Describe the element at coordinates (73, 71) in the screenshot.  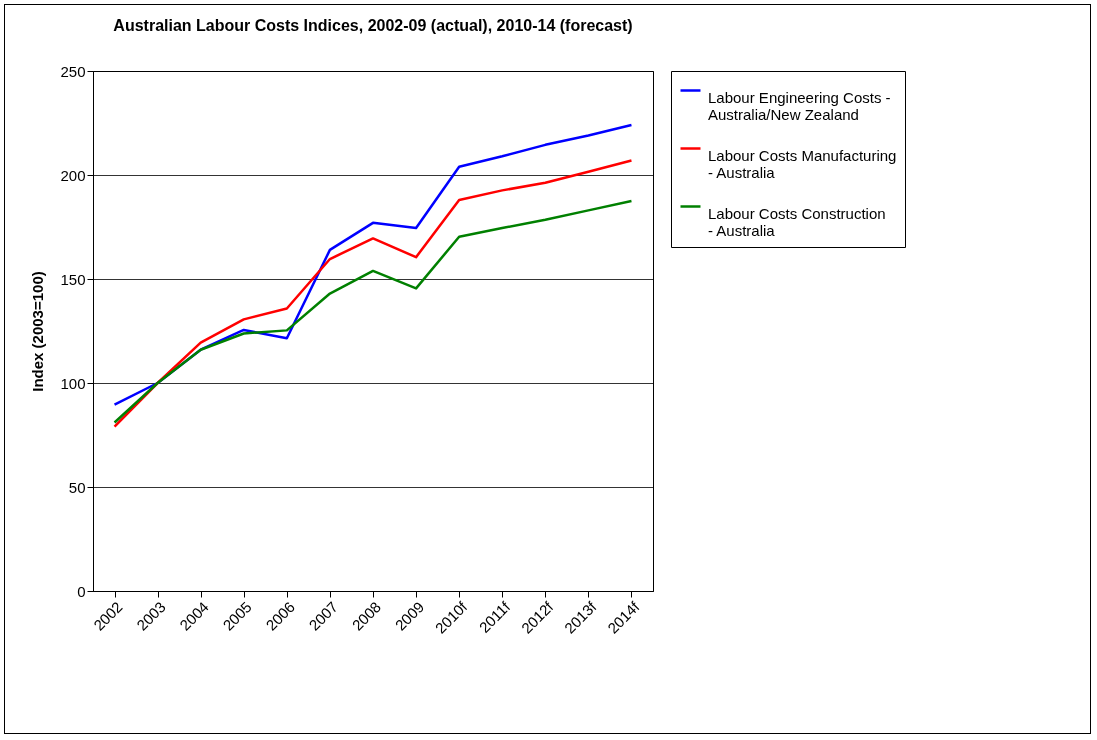
I see `y-tick-label: 250` at that location.